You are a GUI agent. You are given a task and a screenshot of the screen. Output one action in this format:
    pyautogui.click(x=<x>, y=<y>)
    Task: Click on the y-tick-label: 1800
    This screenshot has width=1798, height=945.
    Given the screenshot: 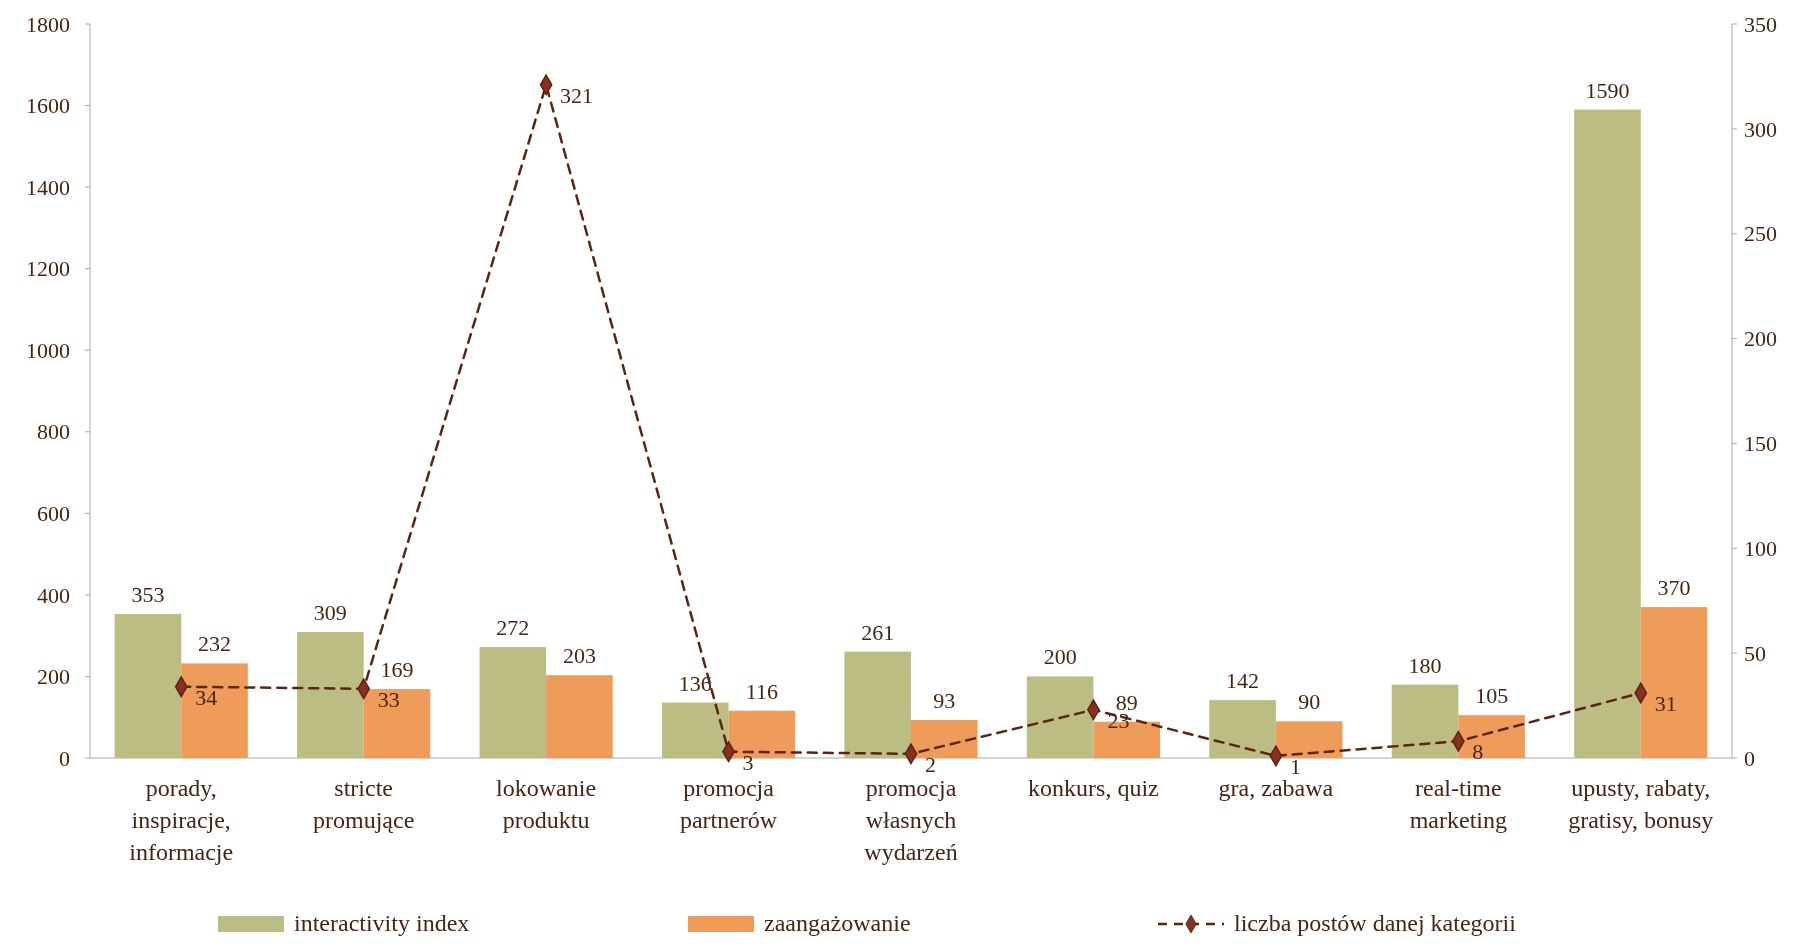 What is the action you would take?
    pyautogui.click(x=48, y=24)
    